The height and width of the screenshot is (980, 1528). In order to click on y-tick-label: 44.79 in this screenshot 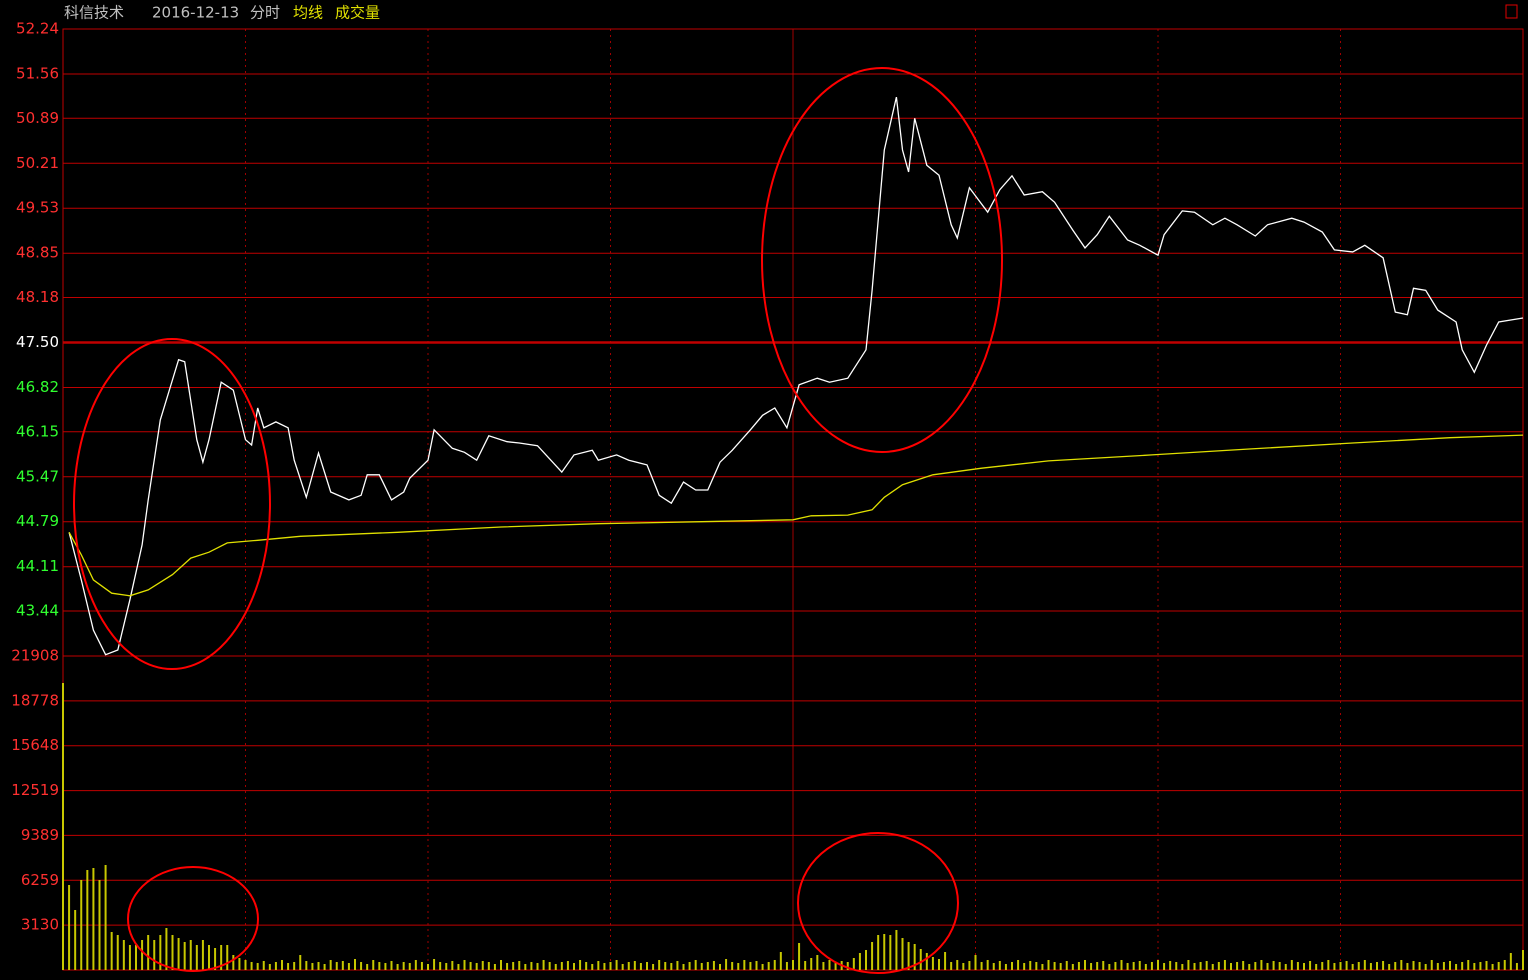, I will do `click(37, 521)`.